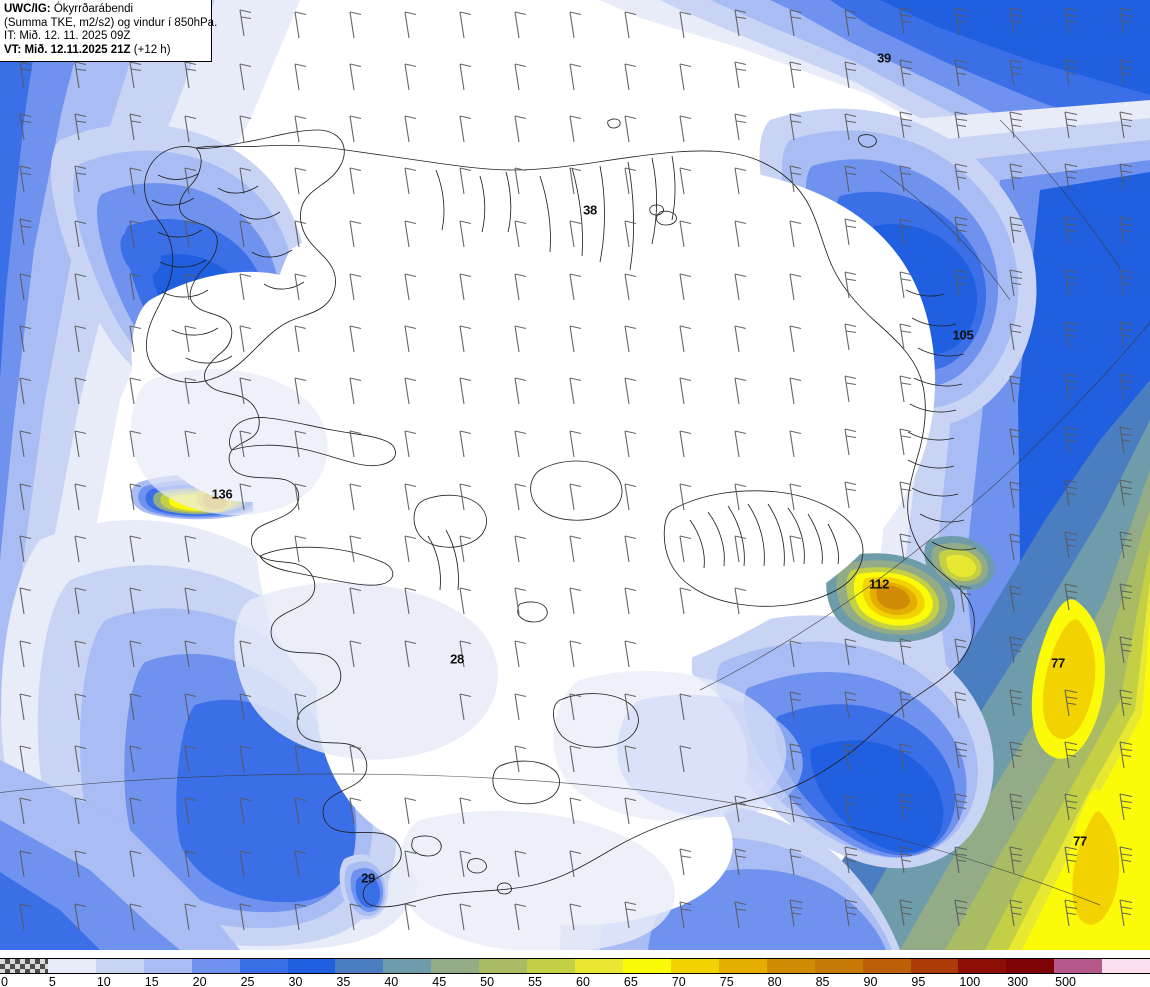 The image size is (1150, 987). What do you see at coordinates (52, 981) in the screenshot?
I see `colorbar-tick: 5` at bounding box center [52, 981].